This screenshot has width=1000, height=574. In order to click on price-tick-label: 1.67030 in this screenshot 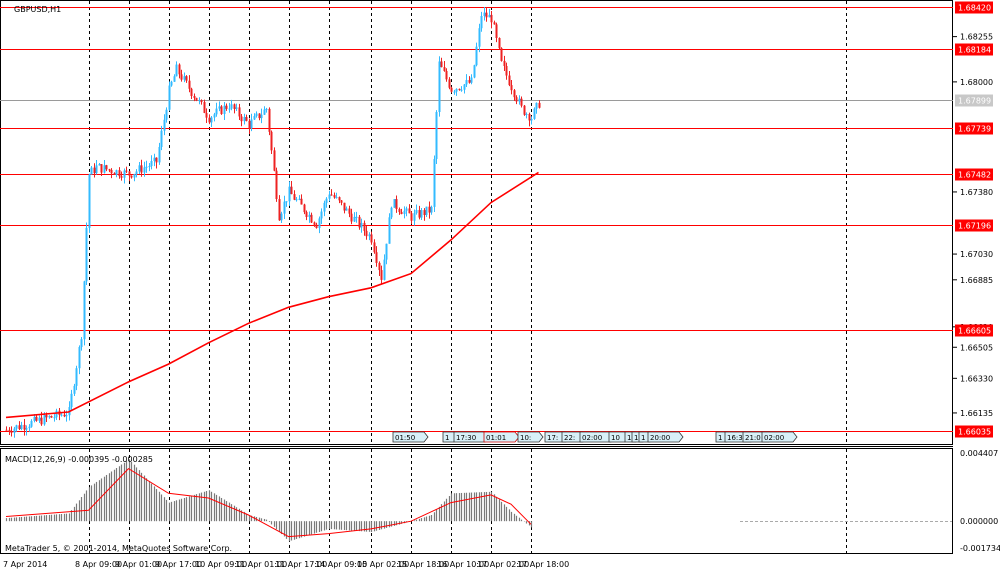, I will do `click(976, 254)`.